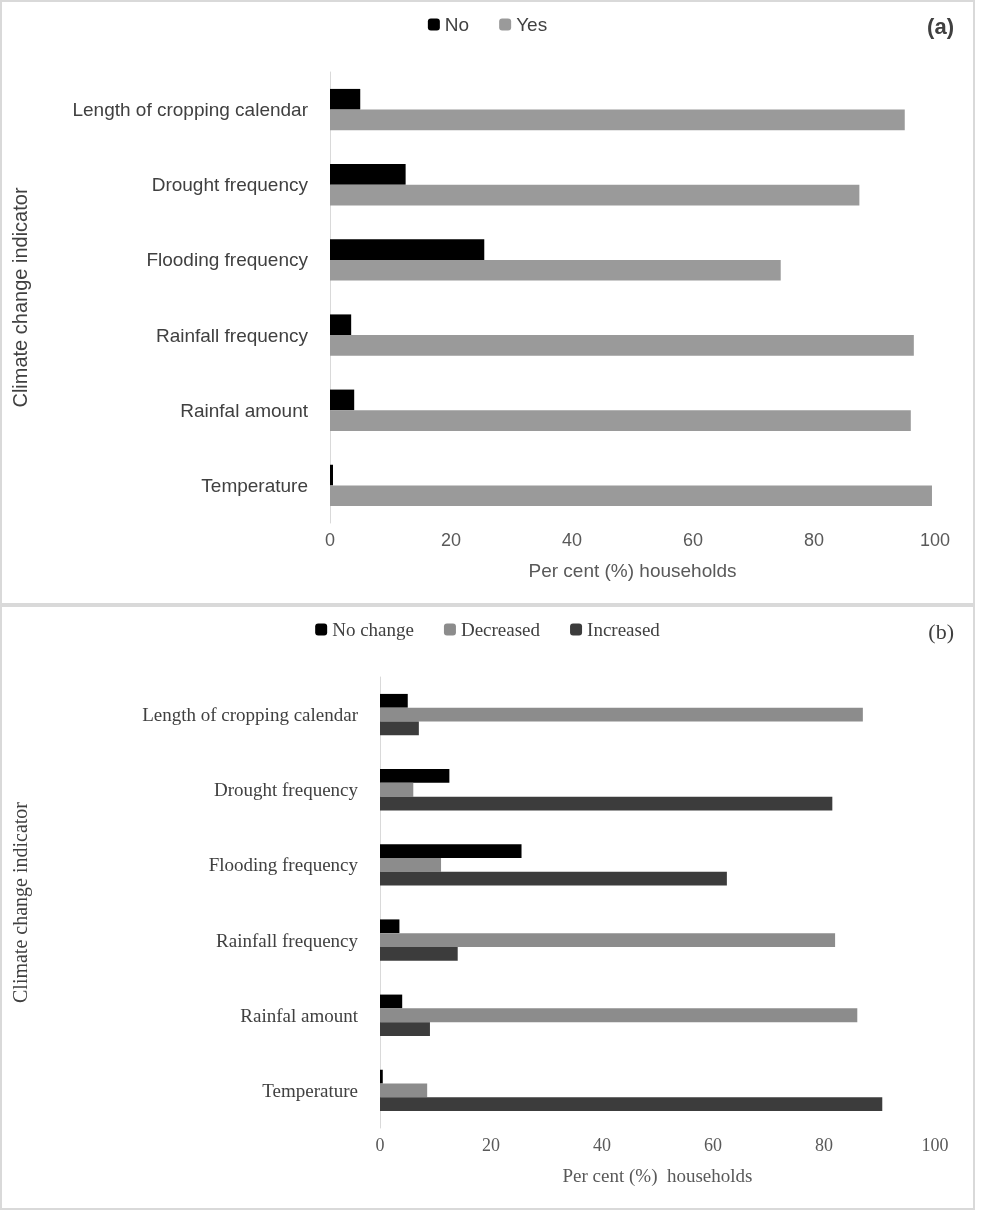 Image resolution: width=981 pixels, height=1215 pixels. Describe the element at coordinates (500, 629) in the screenshot. I see `legend-label: Decreased` at that location.